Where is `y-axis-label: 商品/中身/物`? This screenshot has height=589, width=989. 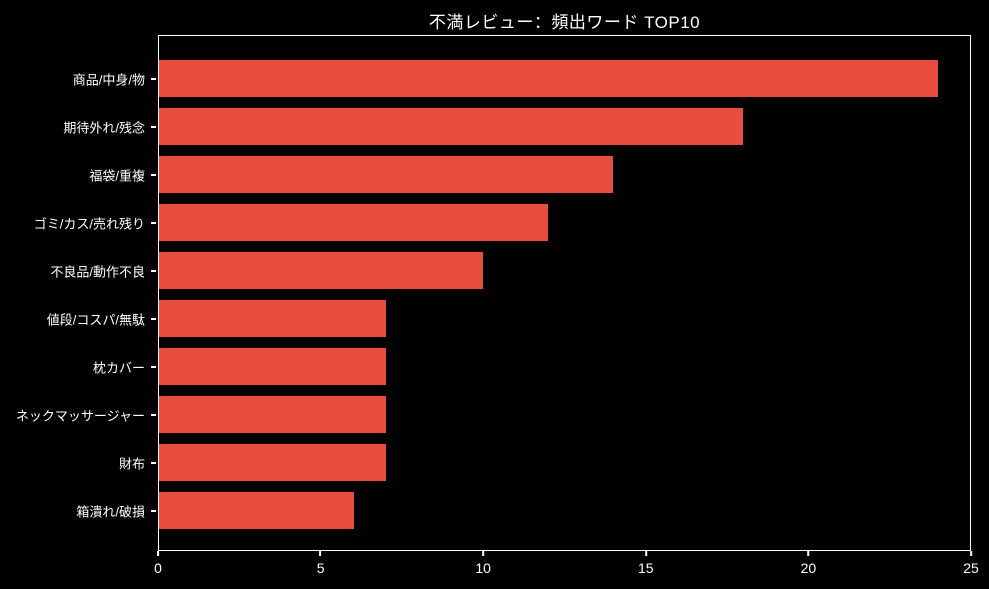 y-axis-label: 商品/中身/物 is located at coordinates (108, 79).